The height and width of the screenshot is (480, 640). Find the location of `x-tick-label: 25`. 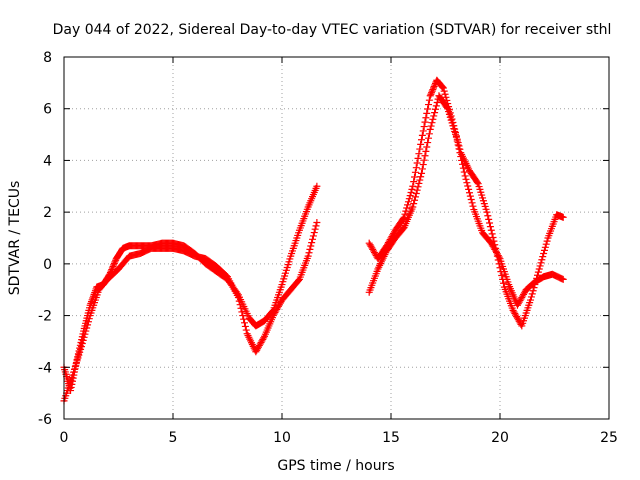

x-tick-label: 25 is located at coordinates (609, 438).